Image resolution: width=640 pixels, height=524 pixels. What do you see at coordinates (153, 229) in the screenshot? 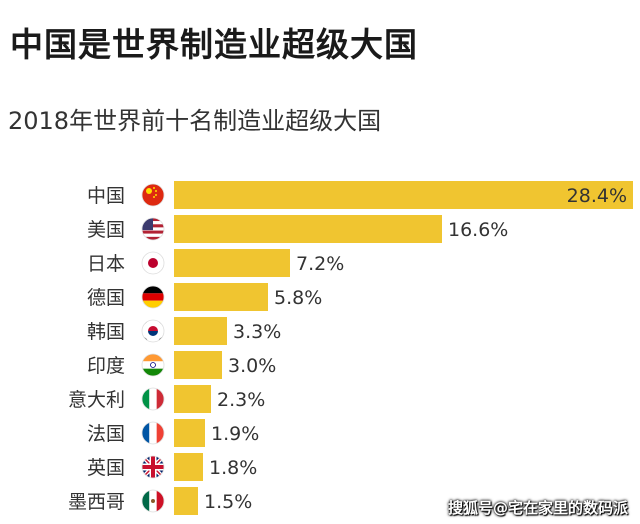
I see `usa-flag-icon` at bounding box center [153, 229].